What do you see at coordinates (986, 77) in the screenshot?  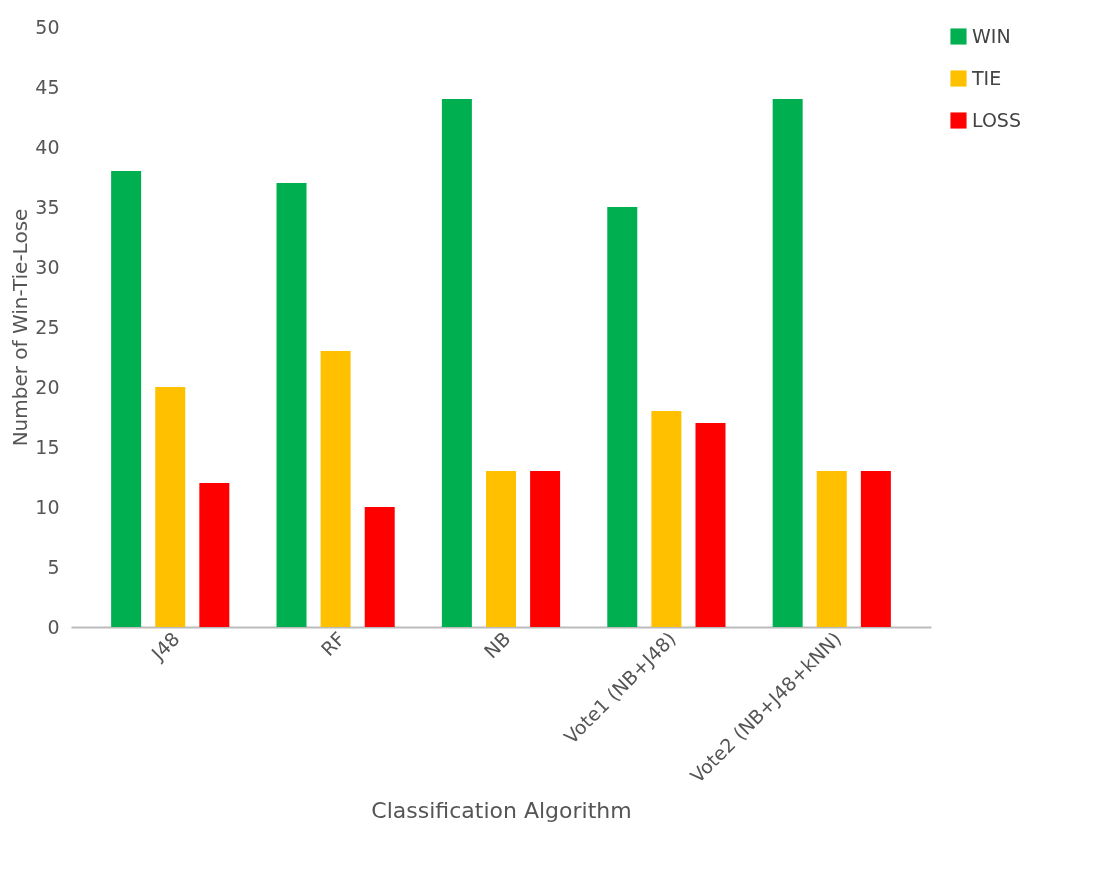 I see `legend-label: TIE` at bounding box center [986, 77].